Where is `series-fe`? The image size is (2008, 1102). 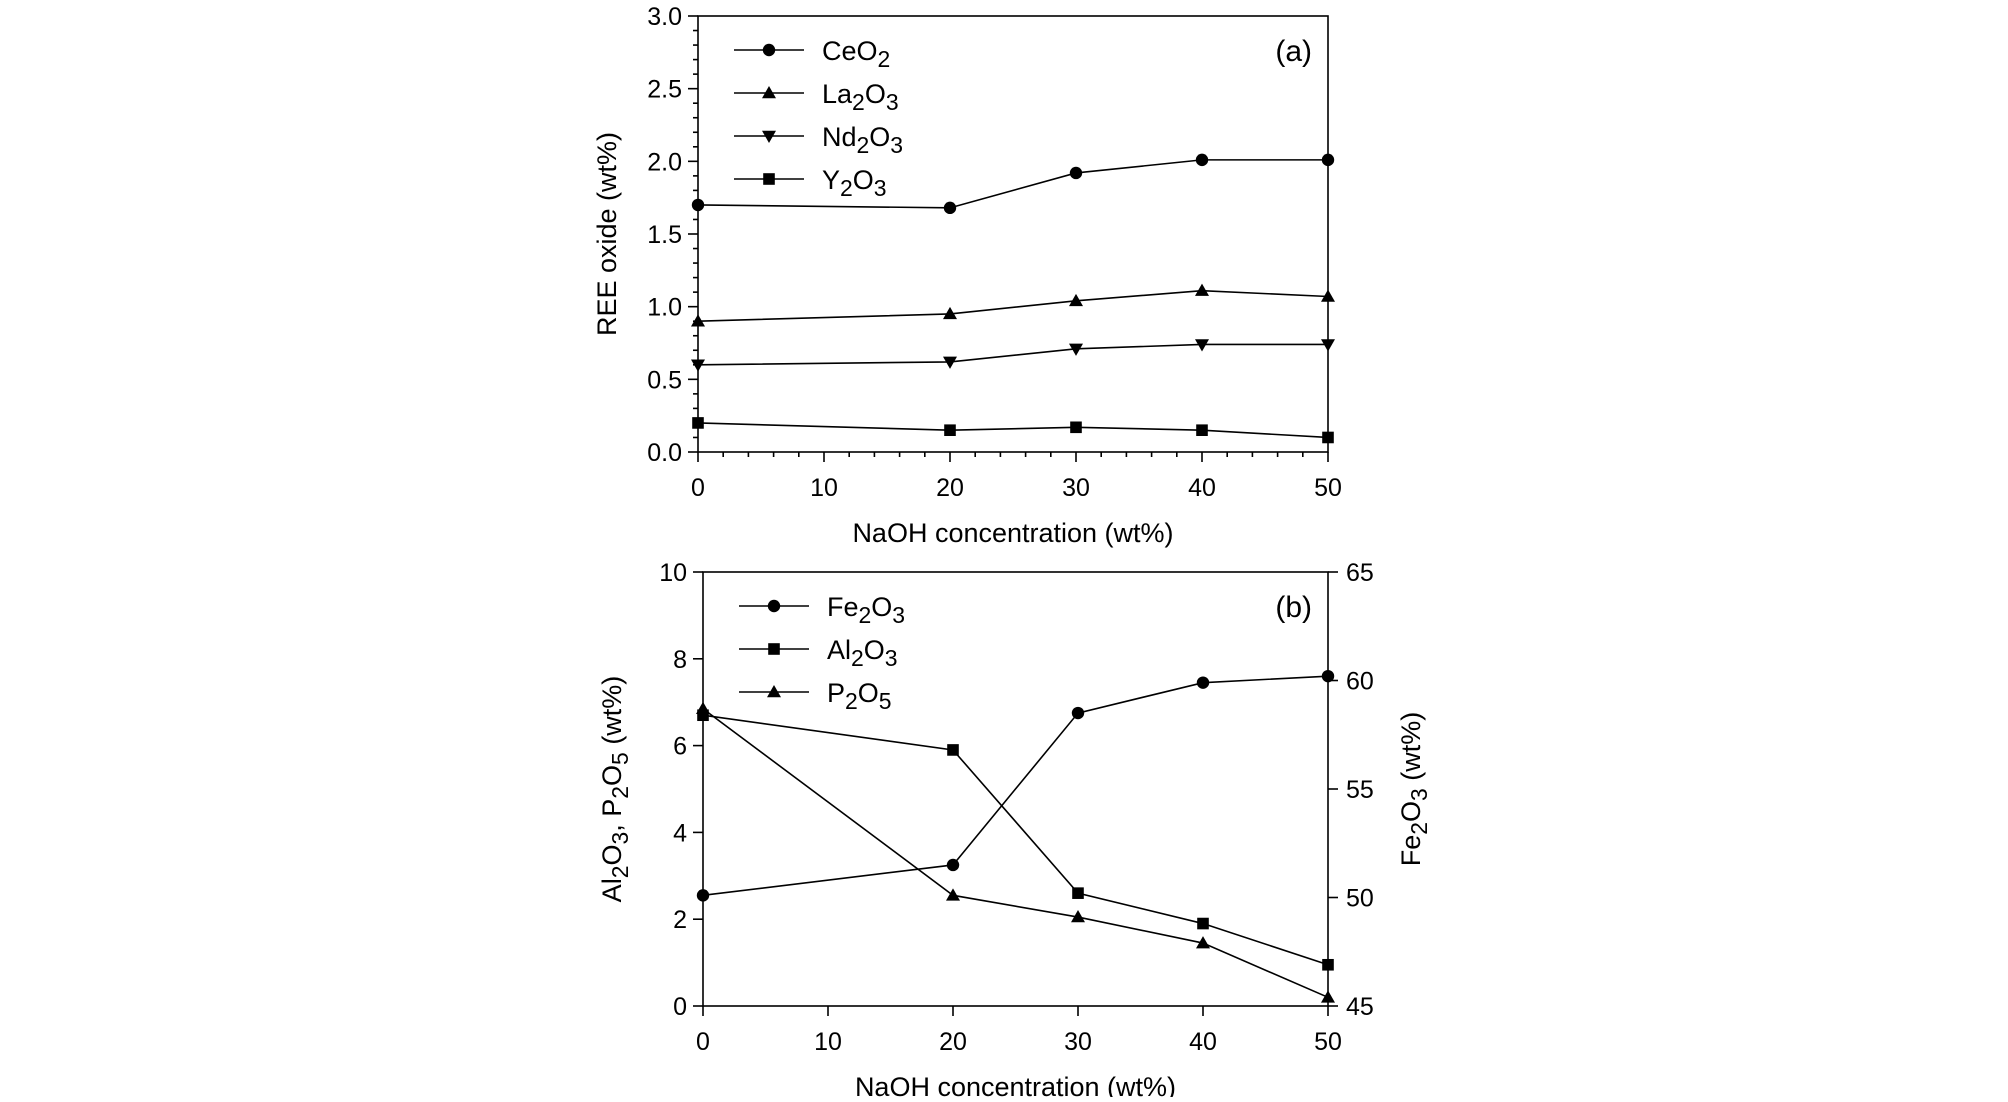
series-fe is located at coordinates (1015, 785).